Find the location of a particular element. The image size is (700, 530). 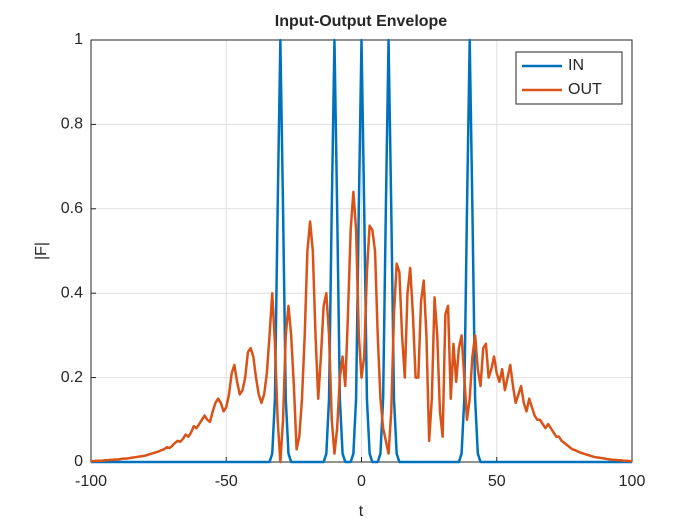

y-tick-label: 1 is located at coordinates (78, 39).